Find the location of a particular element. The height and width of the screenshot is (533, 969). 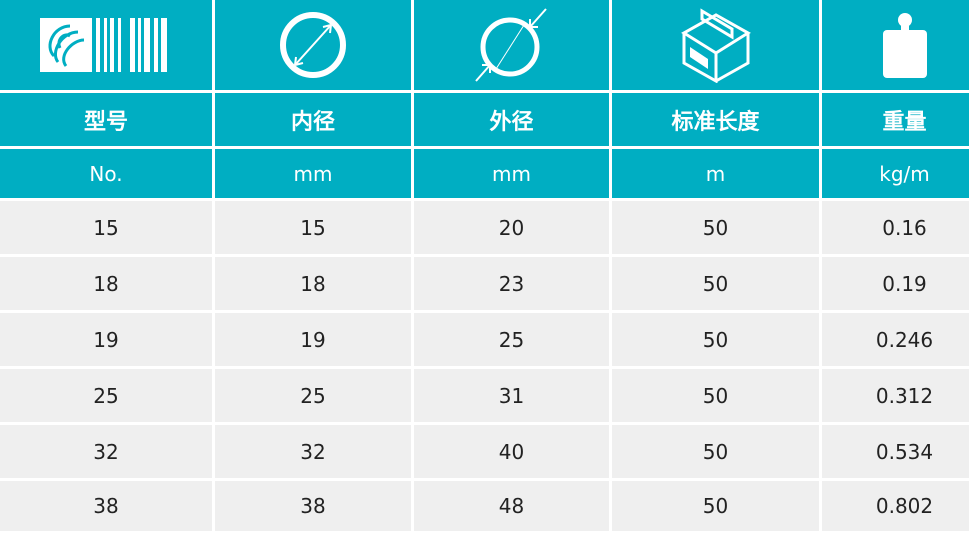

header-outer-diameter: 外径 is located at coordinates (511, 121).